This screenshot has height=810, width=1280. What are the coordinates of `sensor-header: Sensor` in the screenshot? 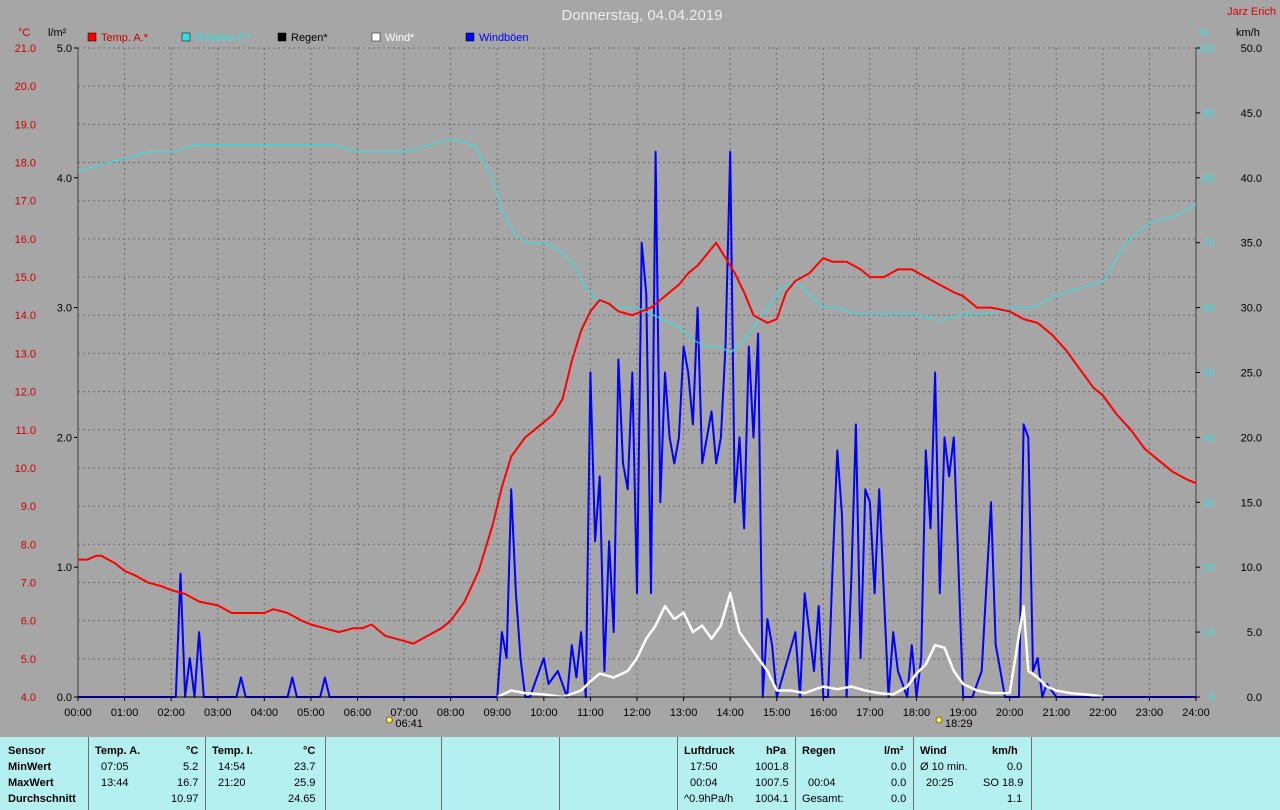 It's located at (27, 751).